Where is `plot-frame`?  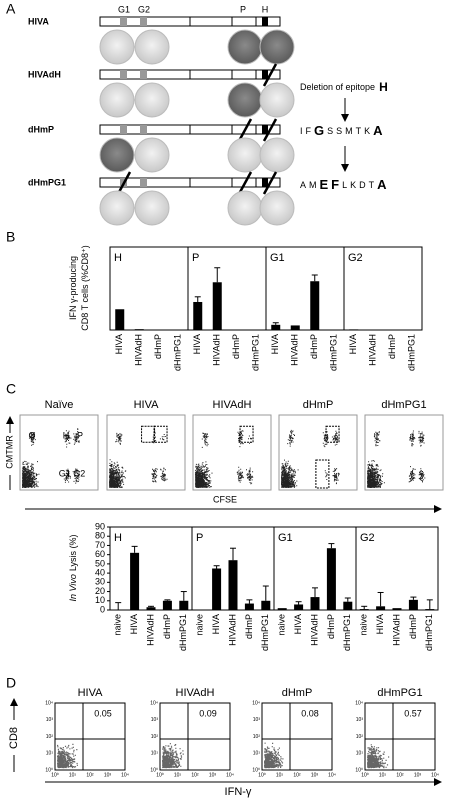 plot-frame is located at coordinates (318, 452).